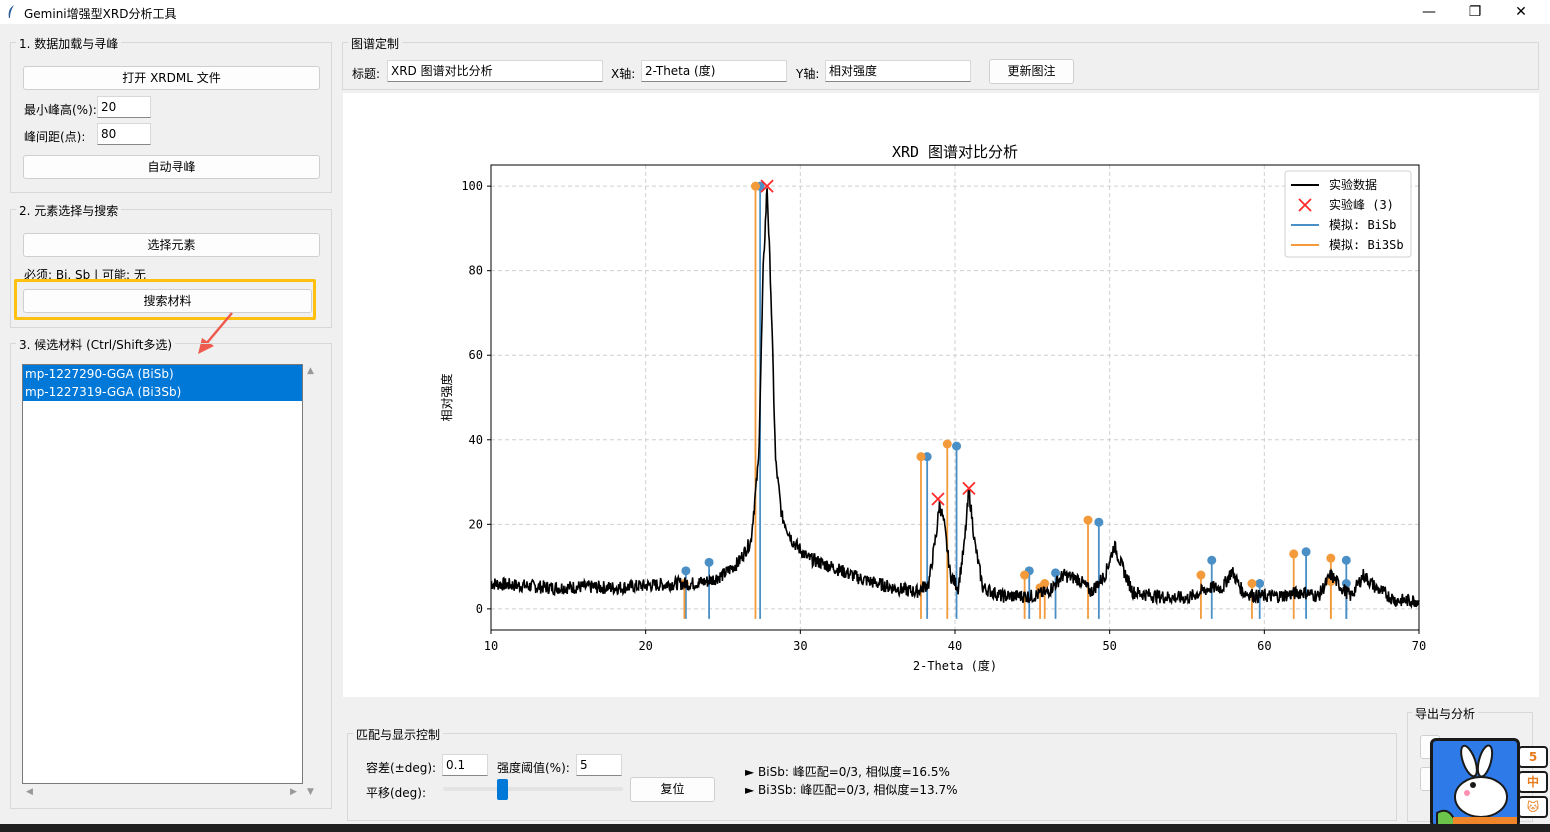  I want to click on customize-section-title: 图谱定制, so click(375, 43).